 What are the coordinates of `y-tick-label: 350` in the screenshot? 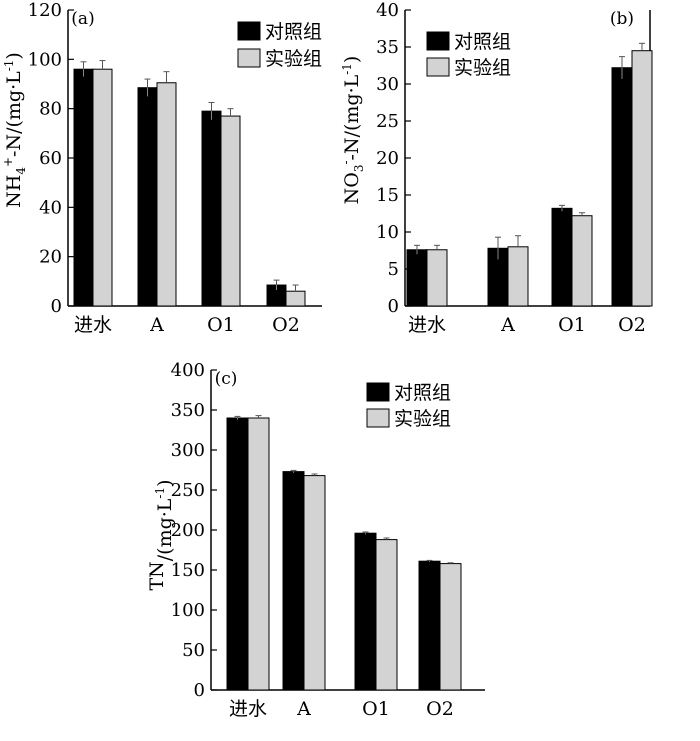 It's located at (188, 410).